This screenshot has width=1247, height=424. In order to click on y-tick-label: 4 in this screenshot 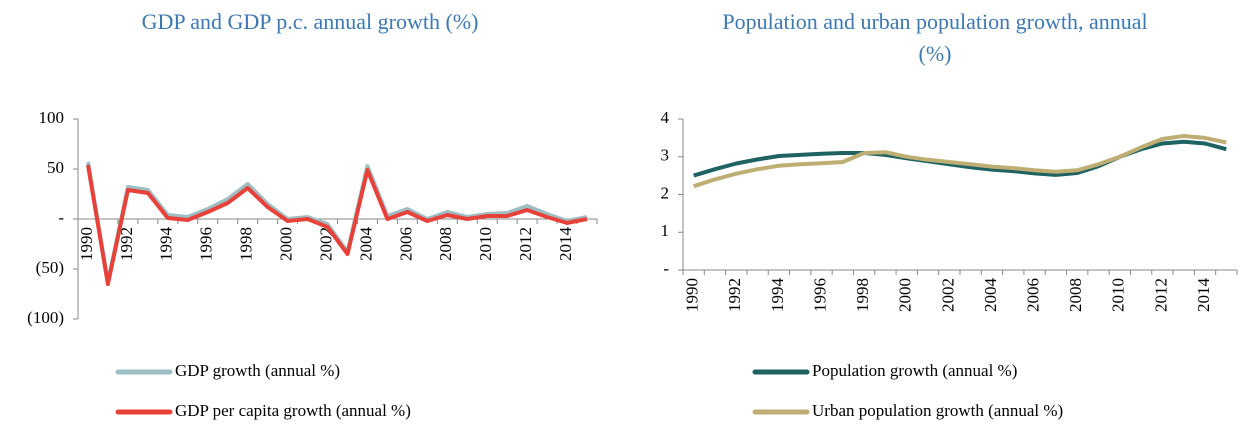, I will do `click(665, 117)`.